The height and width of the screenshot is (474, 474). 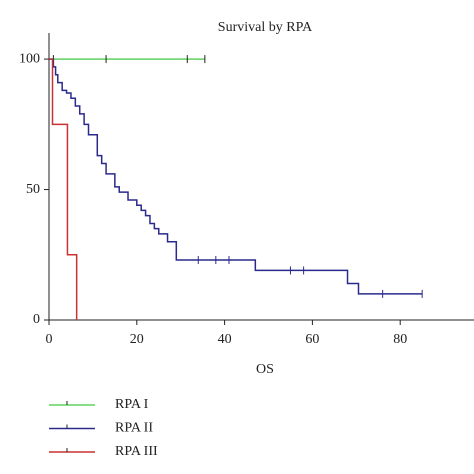 I want to click on x-tick-label: 60, so click(x=312, y=339).